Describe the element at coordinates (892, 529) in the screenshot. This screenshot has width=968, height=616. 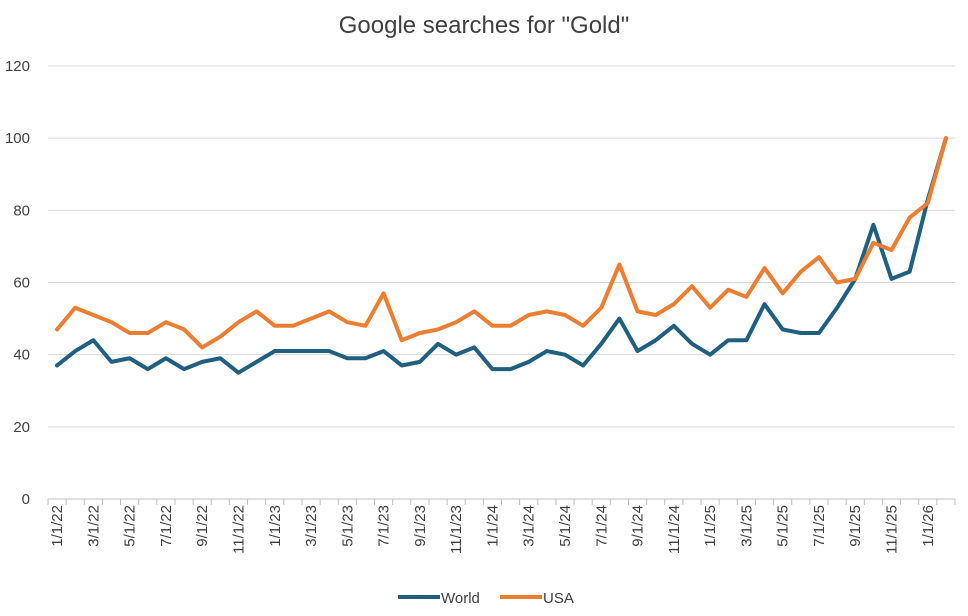
I see `x-tick-label: 11/1/25` at that location.